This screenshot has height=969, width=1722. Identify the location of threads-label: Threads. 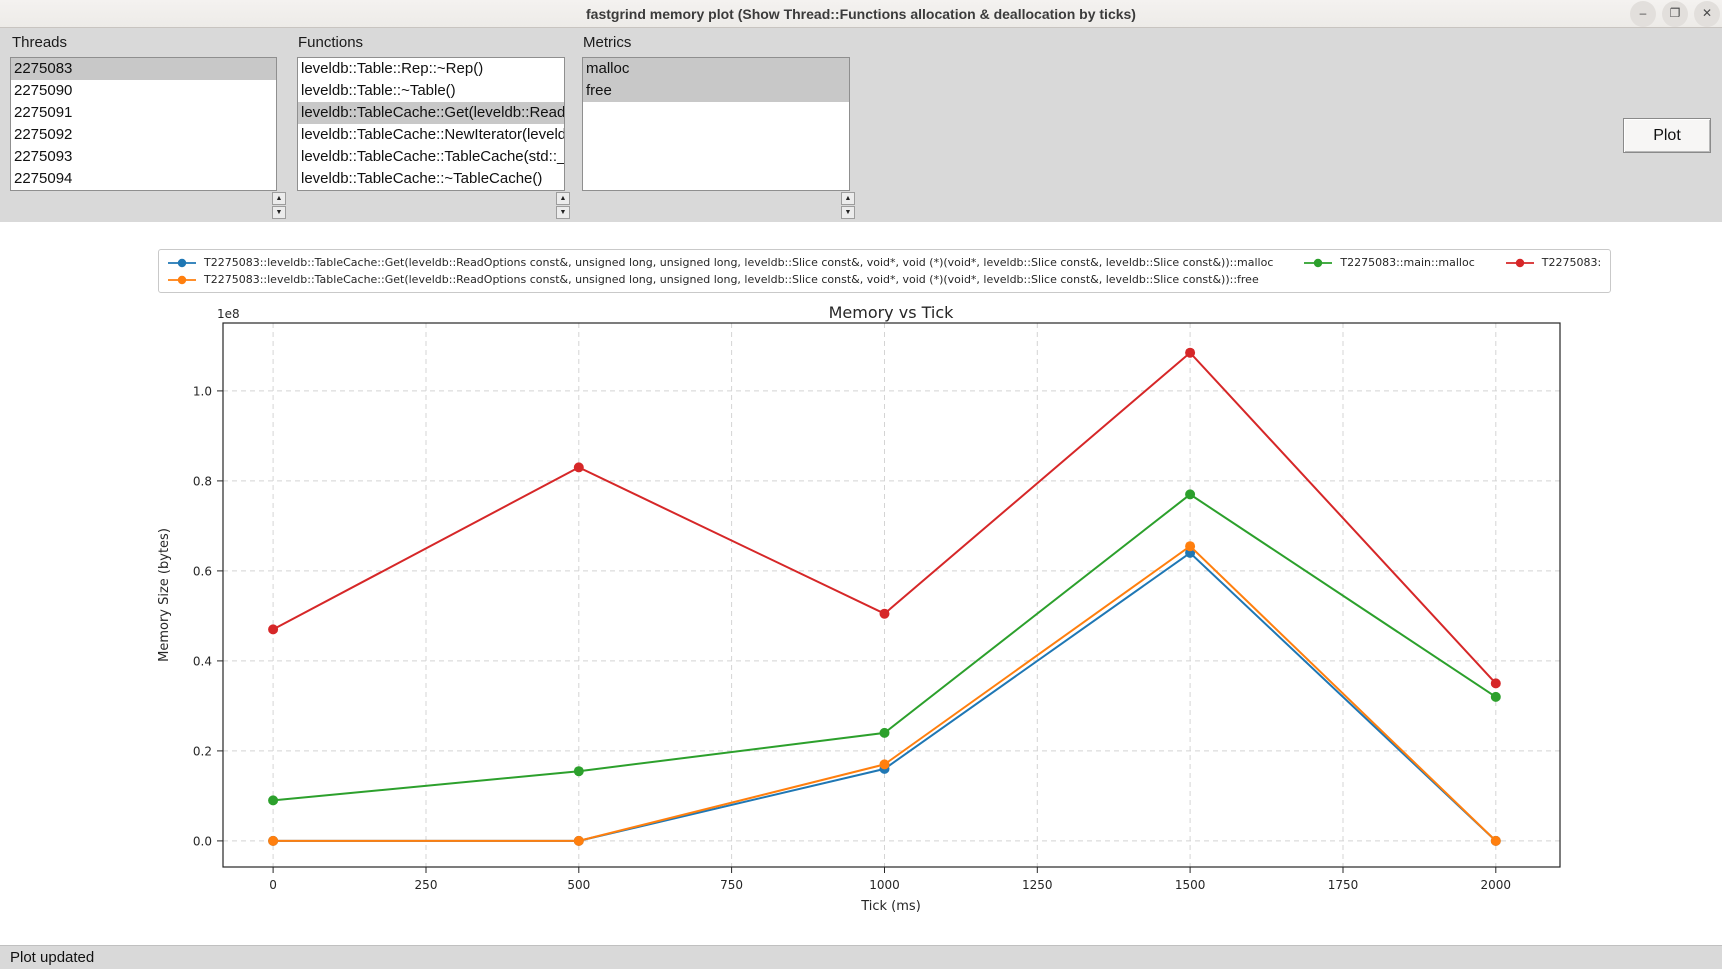
(40, 42).